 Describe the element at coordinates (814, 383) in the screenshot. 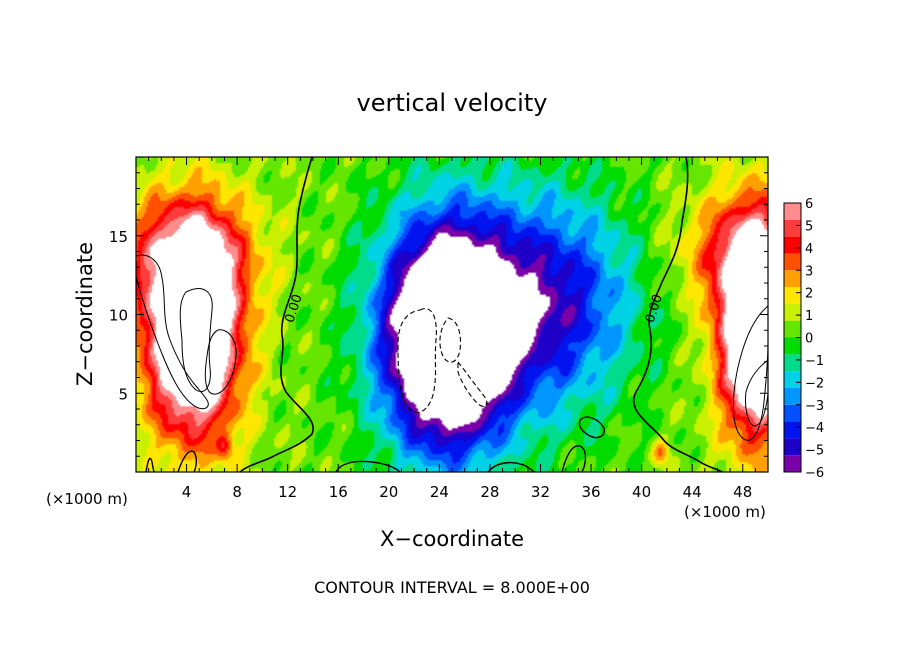

I see `colorbar-label: −2` at that location.